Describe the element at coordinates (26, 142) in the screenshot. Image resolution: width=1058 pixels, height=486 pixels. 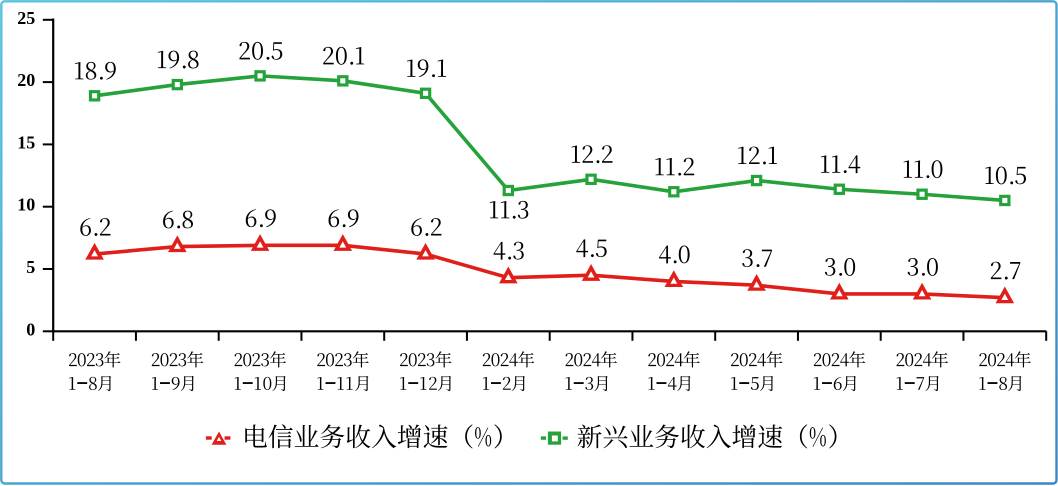
I see `svg-text: 15` at that location.